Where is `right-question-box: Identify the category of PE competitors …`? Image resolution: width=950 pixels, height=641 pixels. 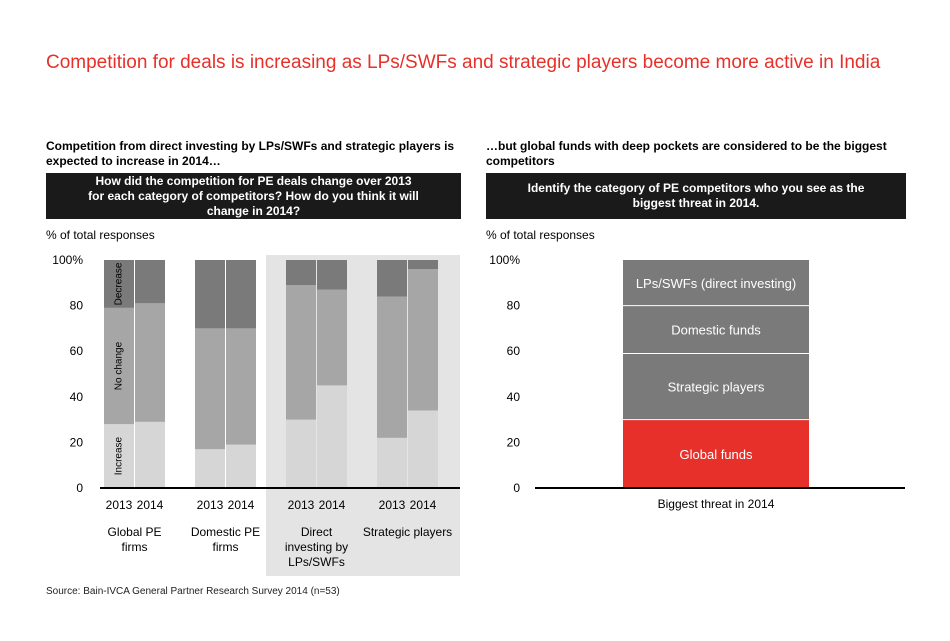 right-question-box: Identify the category of PE competitors … is located at coordinates (696, 196).